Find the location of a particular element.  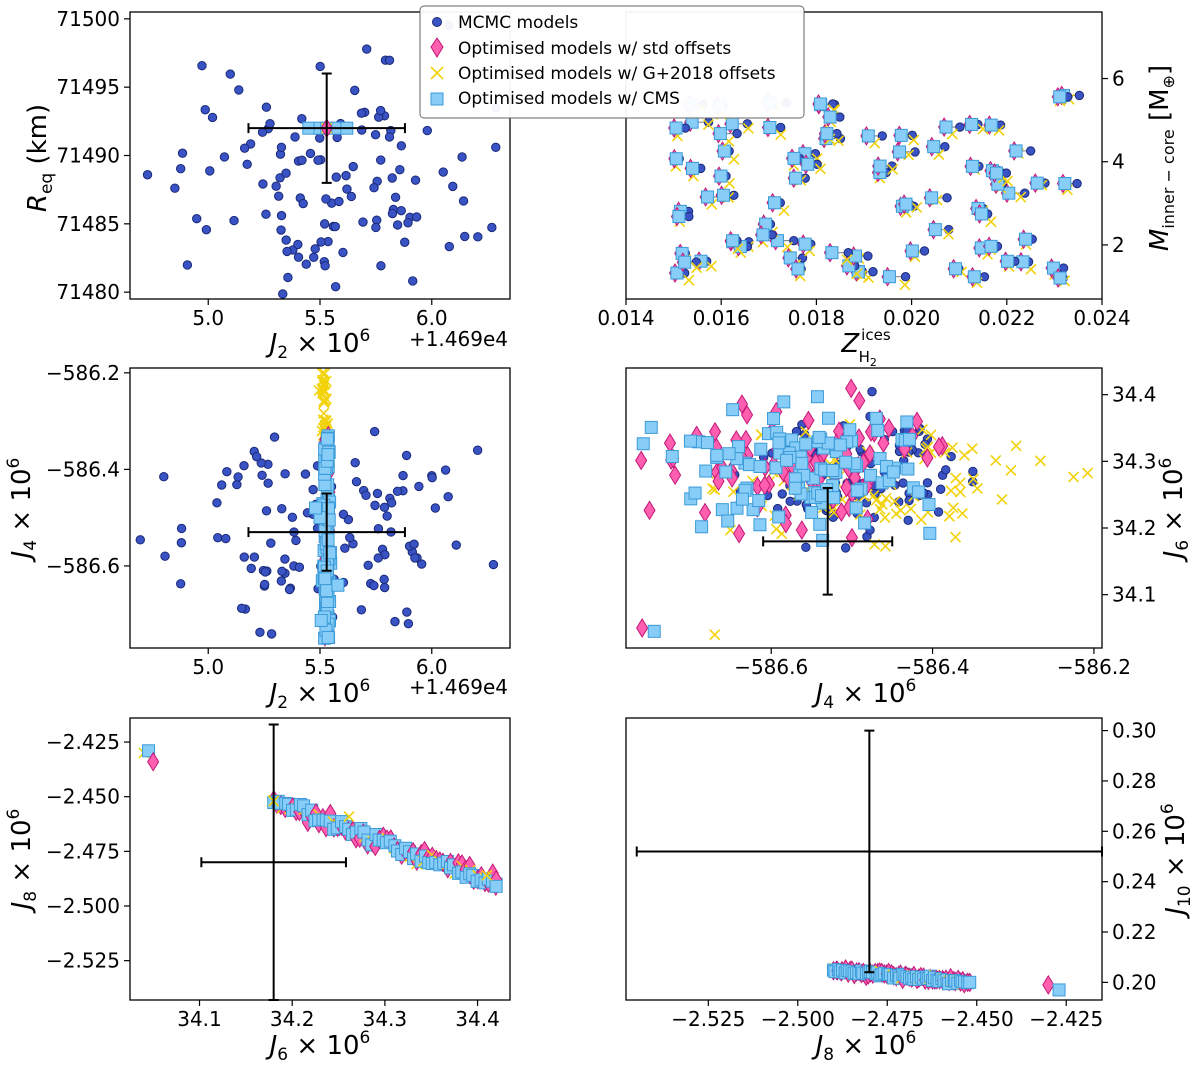

x-tick-label: −2.450 is located at coordinates (977, 1019).